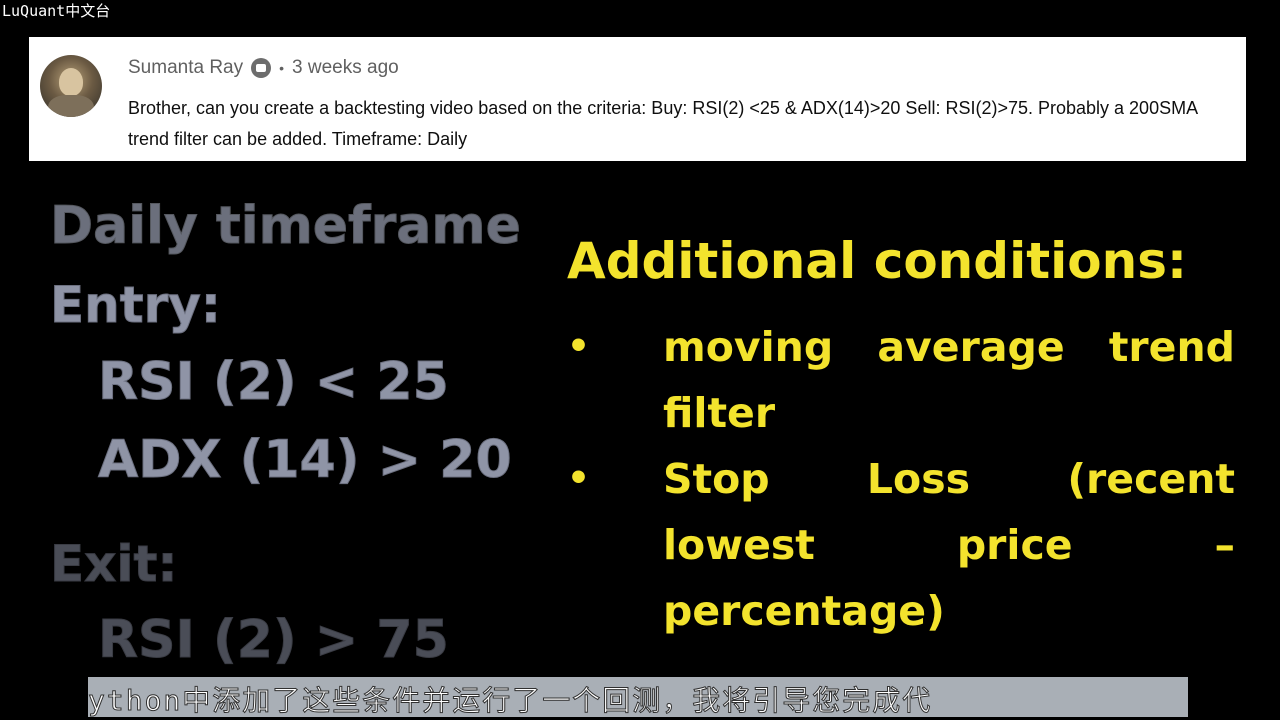 Image resolution: width=1280 pixels, height=720 pixels. What do you see at coordinates (305, 460) in the screenshot?
I see `entry-adx-condition: ADX (14) > 20` at bounding box center [305, 460].